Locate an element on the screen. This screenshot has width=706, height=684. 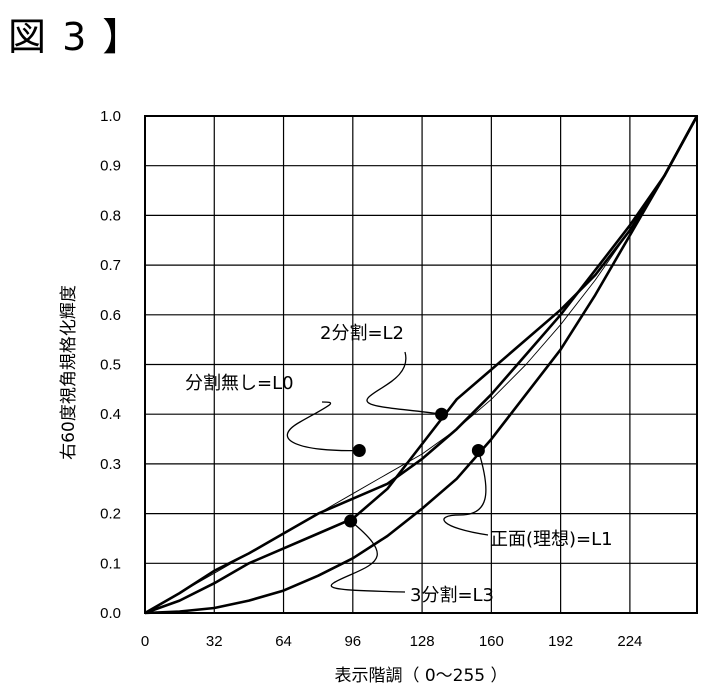
y-tick-label: 0.5 is located at coordinates (110, 365).